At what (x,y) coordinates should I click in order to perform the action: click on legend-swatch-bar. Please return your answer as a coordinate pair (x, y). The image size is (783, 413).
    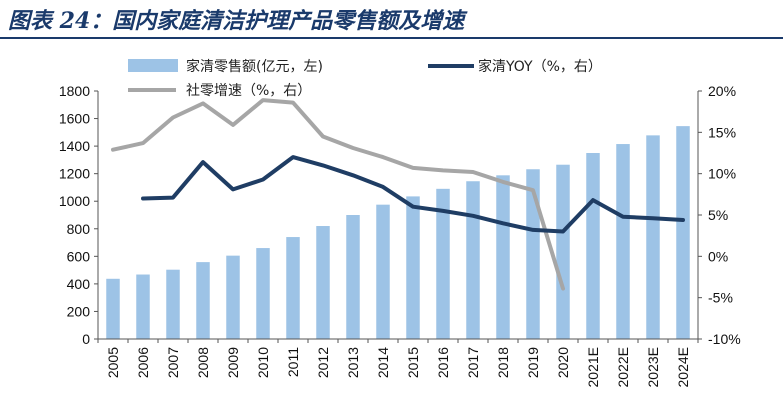
    Looking at the image, I should click on (153, 65).